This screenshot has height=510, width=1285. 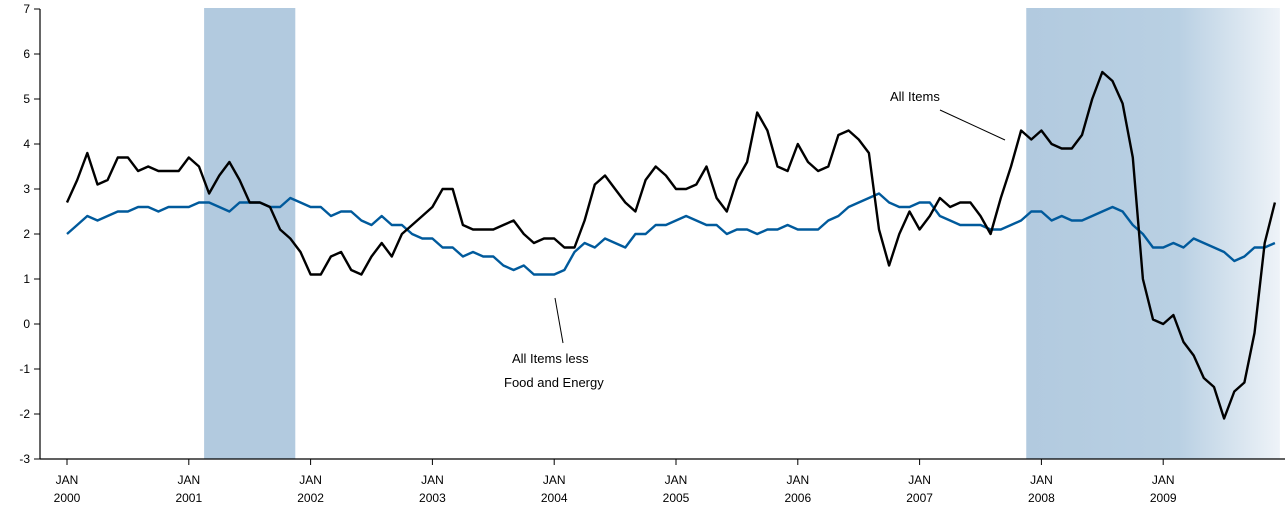 What do you see at coordinates (26, 99) in the screenshot?
I see `y-tick-label: 5` at bounding box center [26, 99].